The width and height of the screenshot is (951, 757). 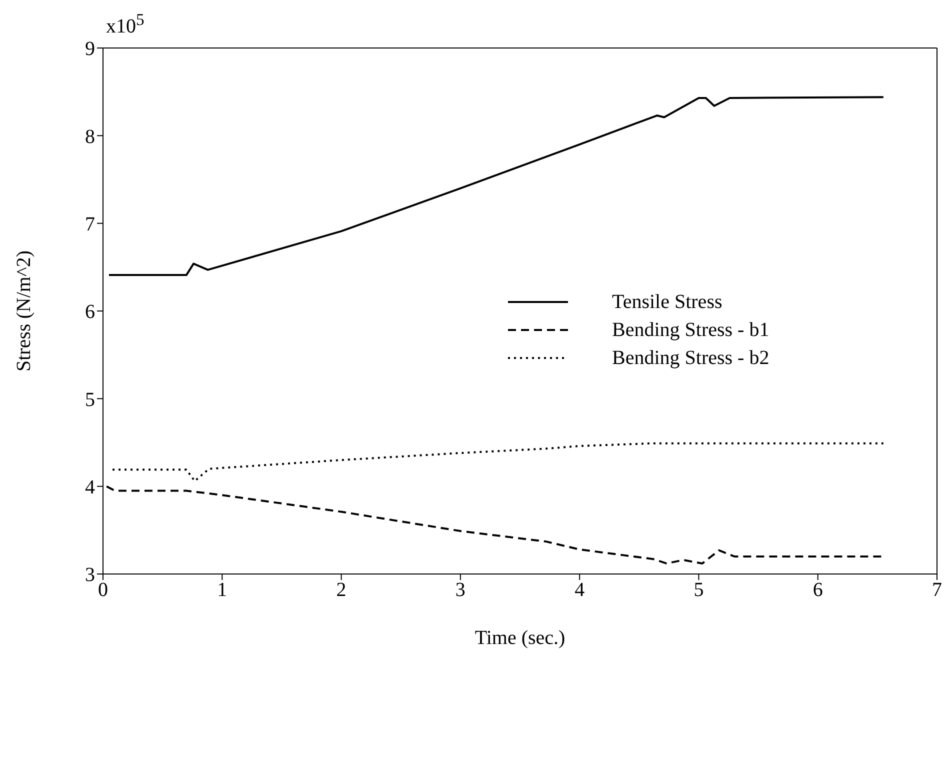 What do you see at coordinates (498, 462) in the screenshot?
I see `line-series` at bounding box center [498, 462].